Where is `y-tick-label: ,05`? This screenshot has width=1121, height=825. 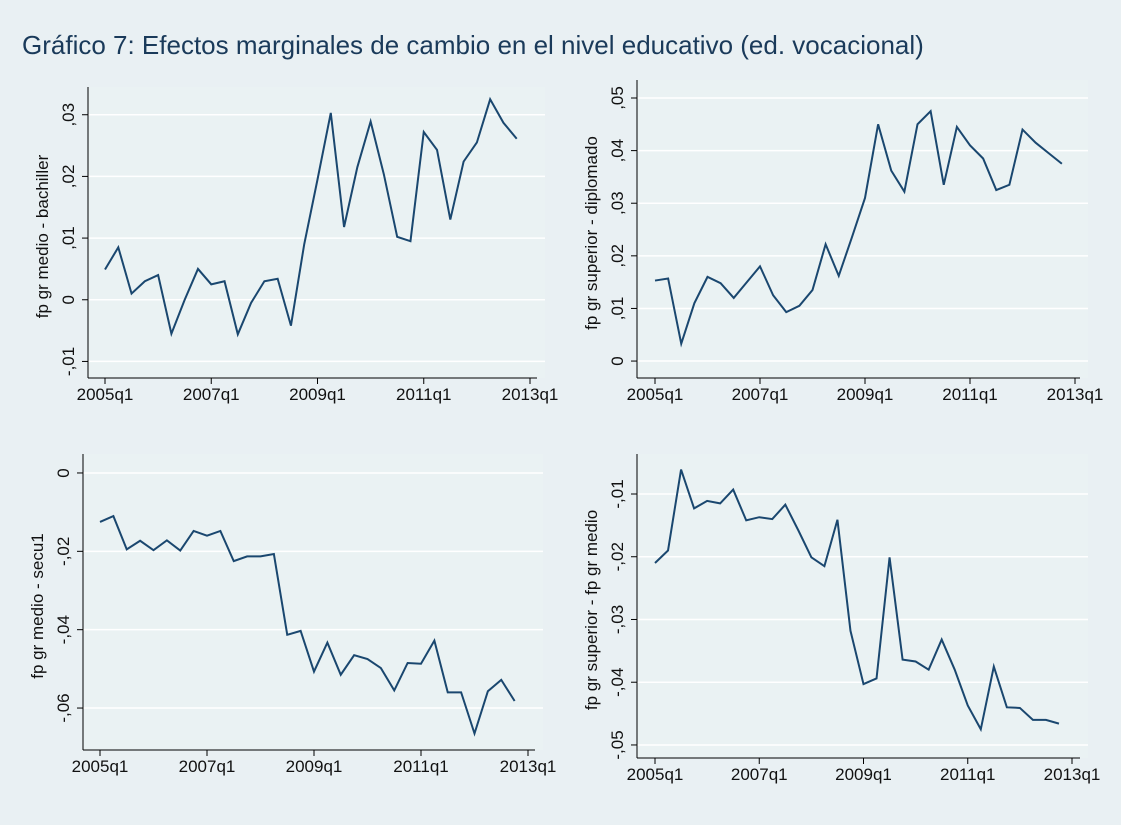 y-tick-label: ,05 is located at coordinates (617, 98).